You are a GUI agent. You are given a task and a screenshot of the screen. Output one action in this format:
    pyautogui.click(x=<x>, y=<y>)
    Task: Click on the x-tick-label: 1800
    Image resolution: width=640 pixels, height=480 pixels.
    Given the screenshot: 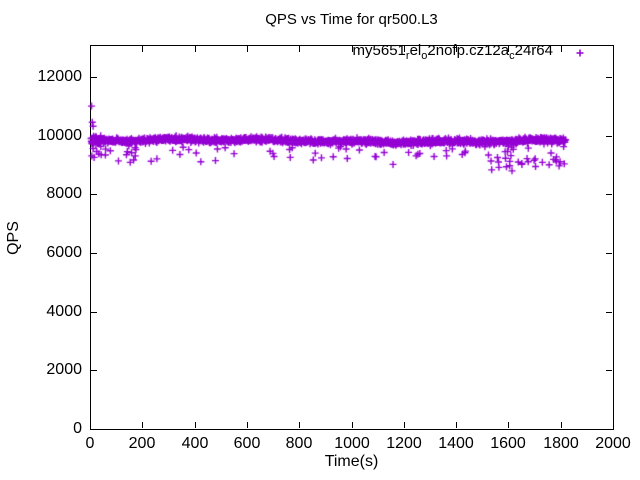 What is the action you would take?
    pyautogui.click(x=561, y=443)
    